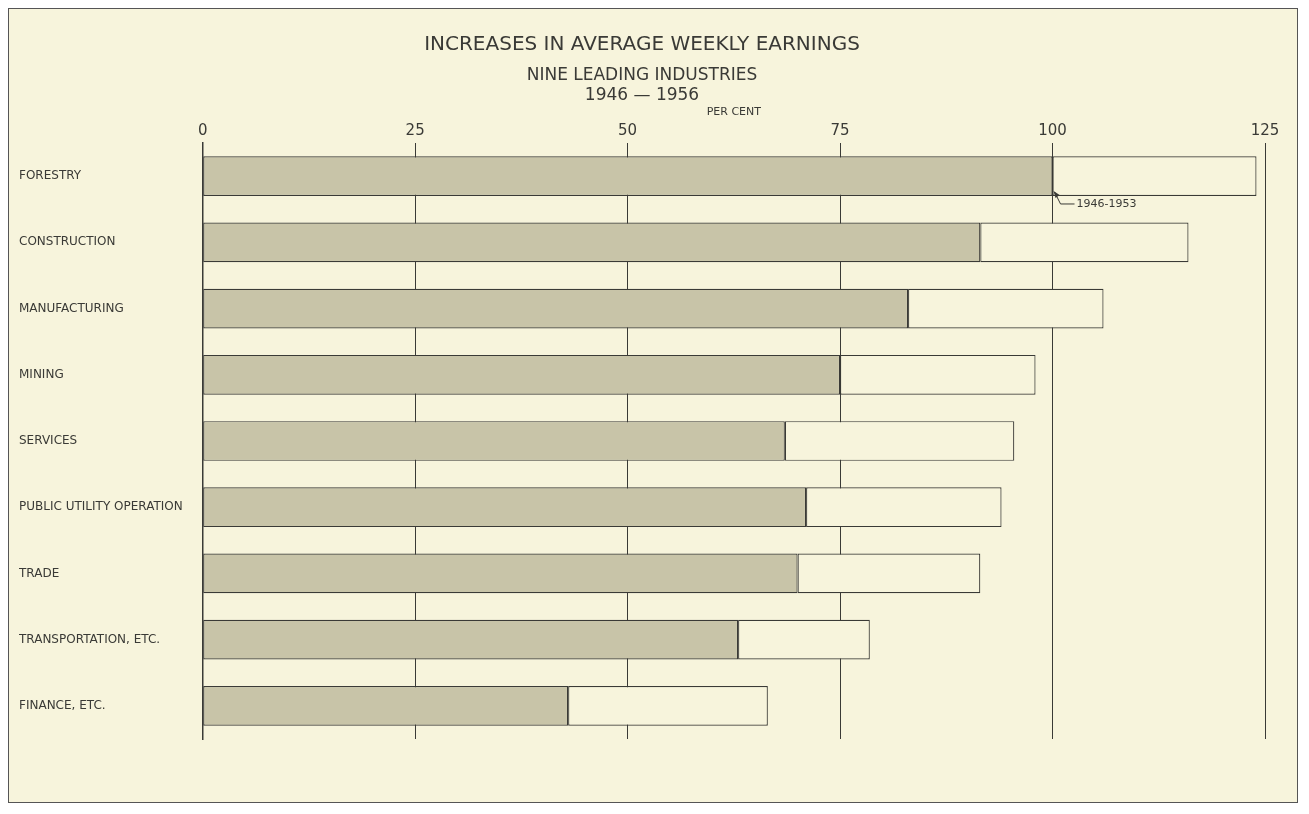  What do you see at coordinates (41, 373) in the screenshot?
I see `y-tick-label: MINING` at bounding box center [41, 373].